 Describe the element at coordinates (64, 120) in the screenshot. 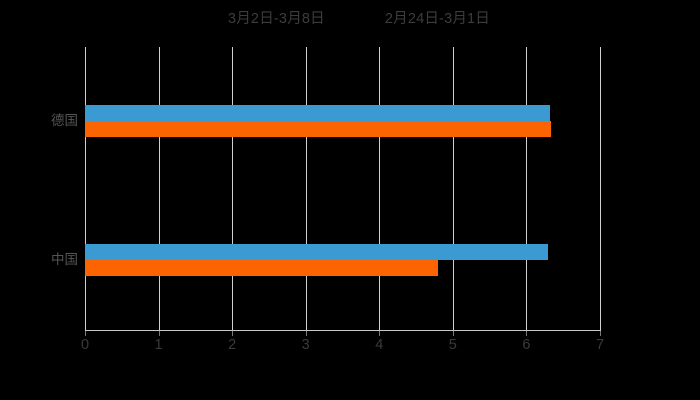

I see `category-label: 德国` at that location.